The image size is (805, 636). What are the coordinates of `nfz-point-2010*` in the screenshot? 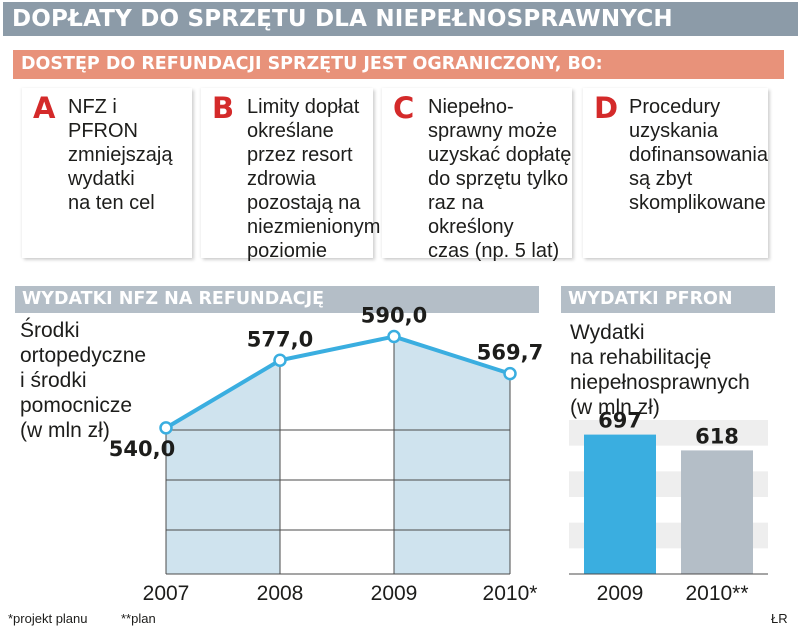 It's located at (510, 373).